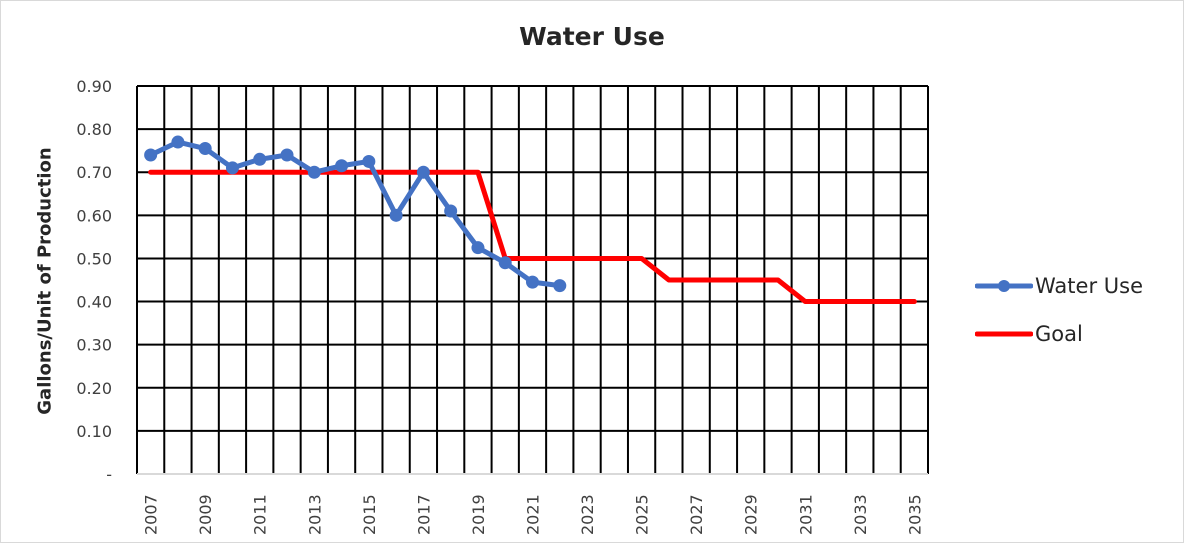  I want to click on x-tick-label: 2019, so click(478, 514).